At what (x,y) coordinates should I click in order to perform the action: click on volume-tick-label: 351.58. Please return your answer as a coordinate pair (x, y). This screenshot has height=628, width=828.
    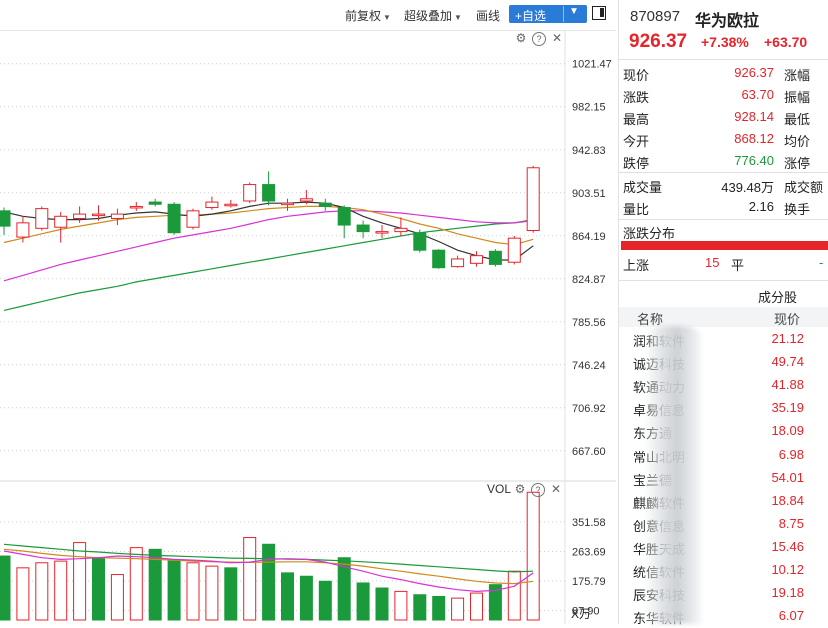
    Looking at the image, I should click on (589, 523).